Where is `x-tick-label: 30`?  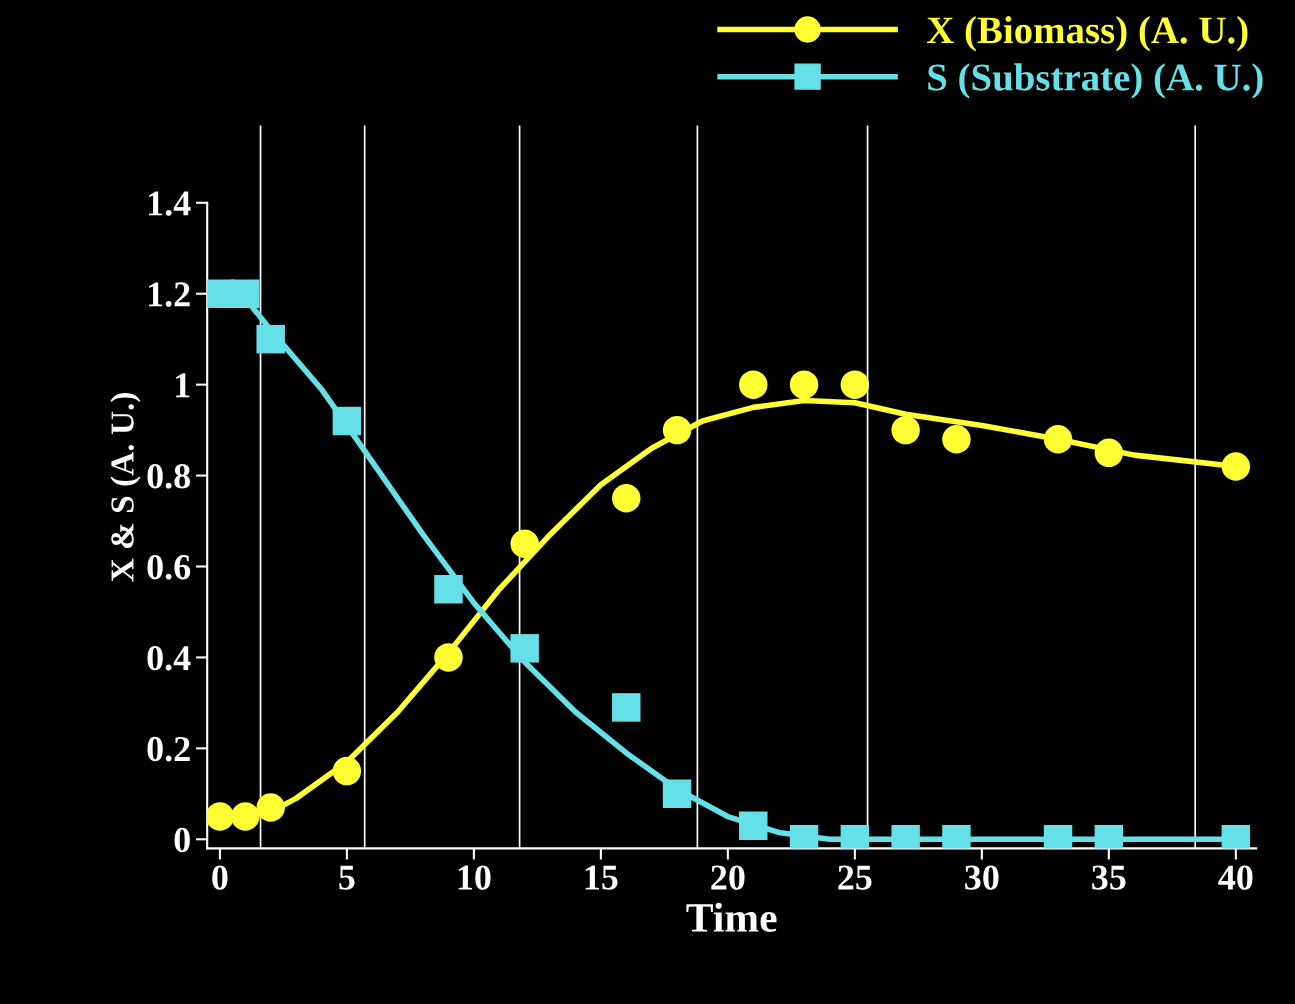 x-tick-label: 30 is located at coordinates (982, 877).